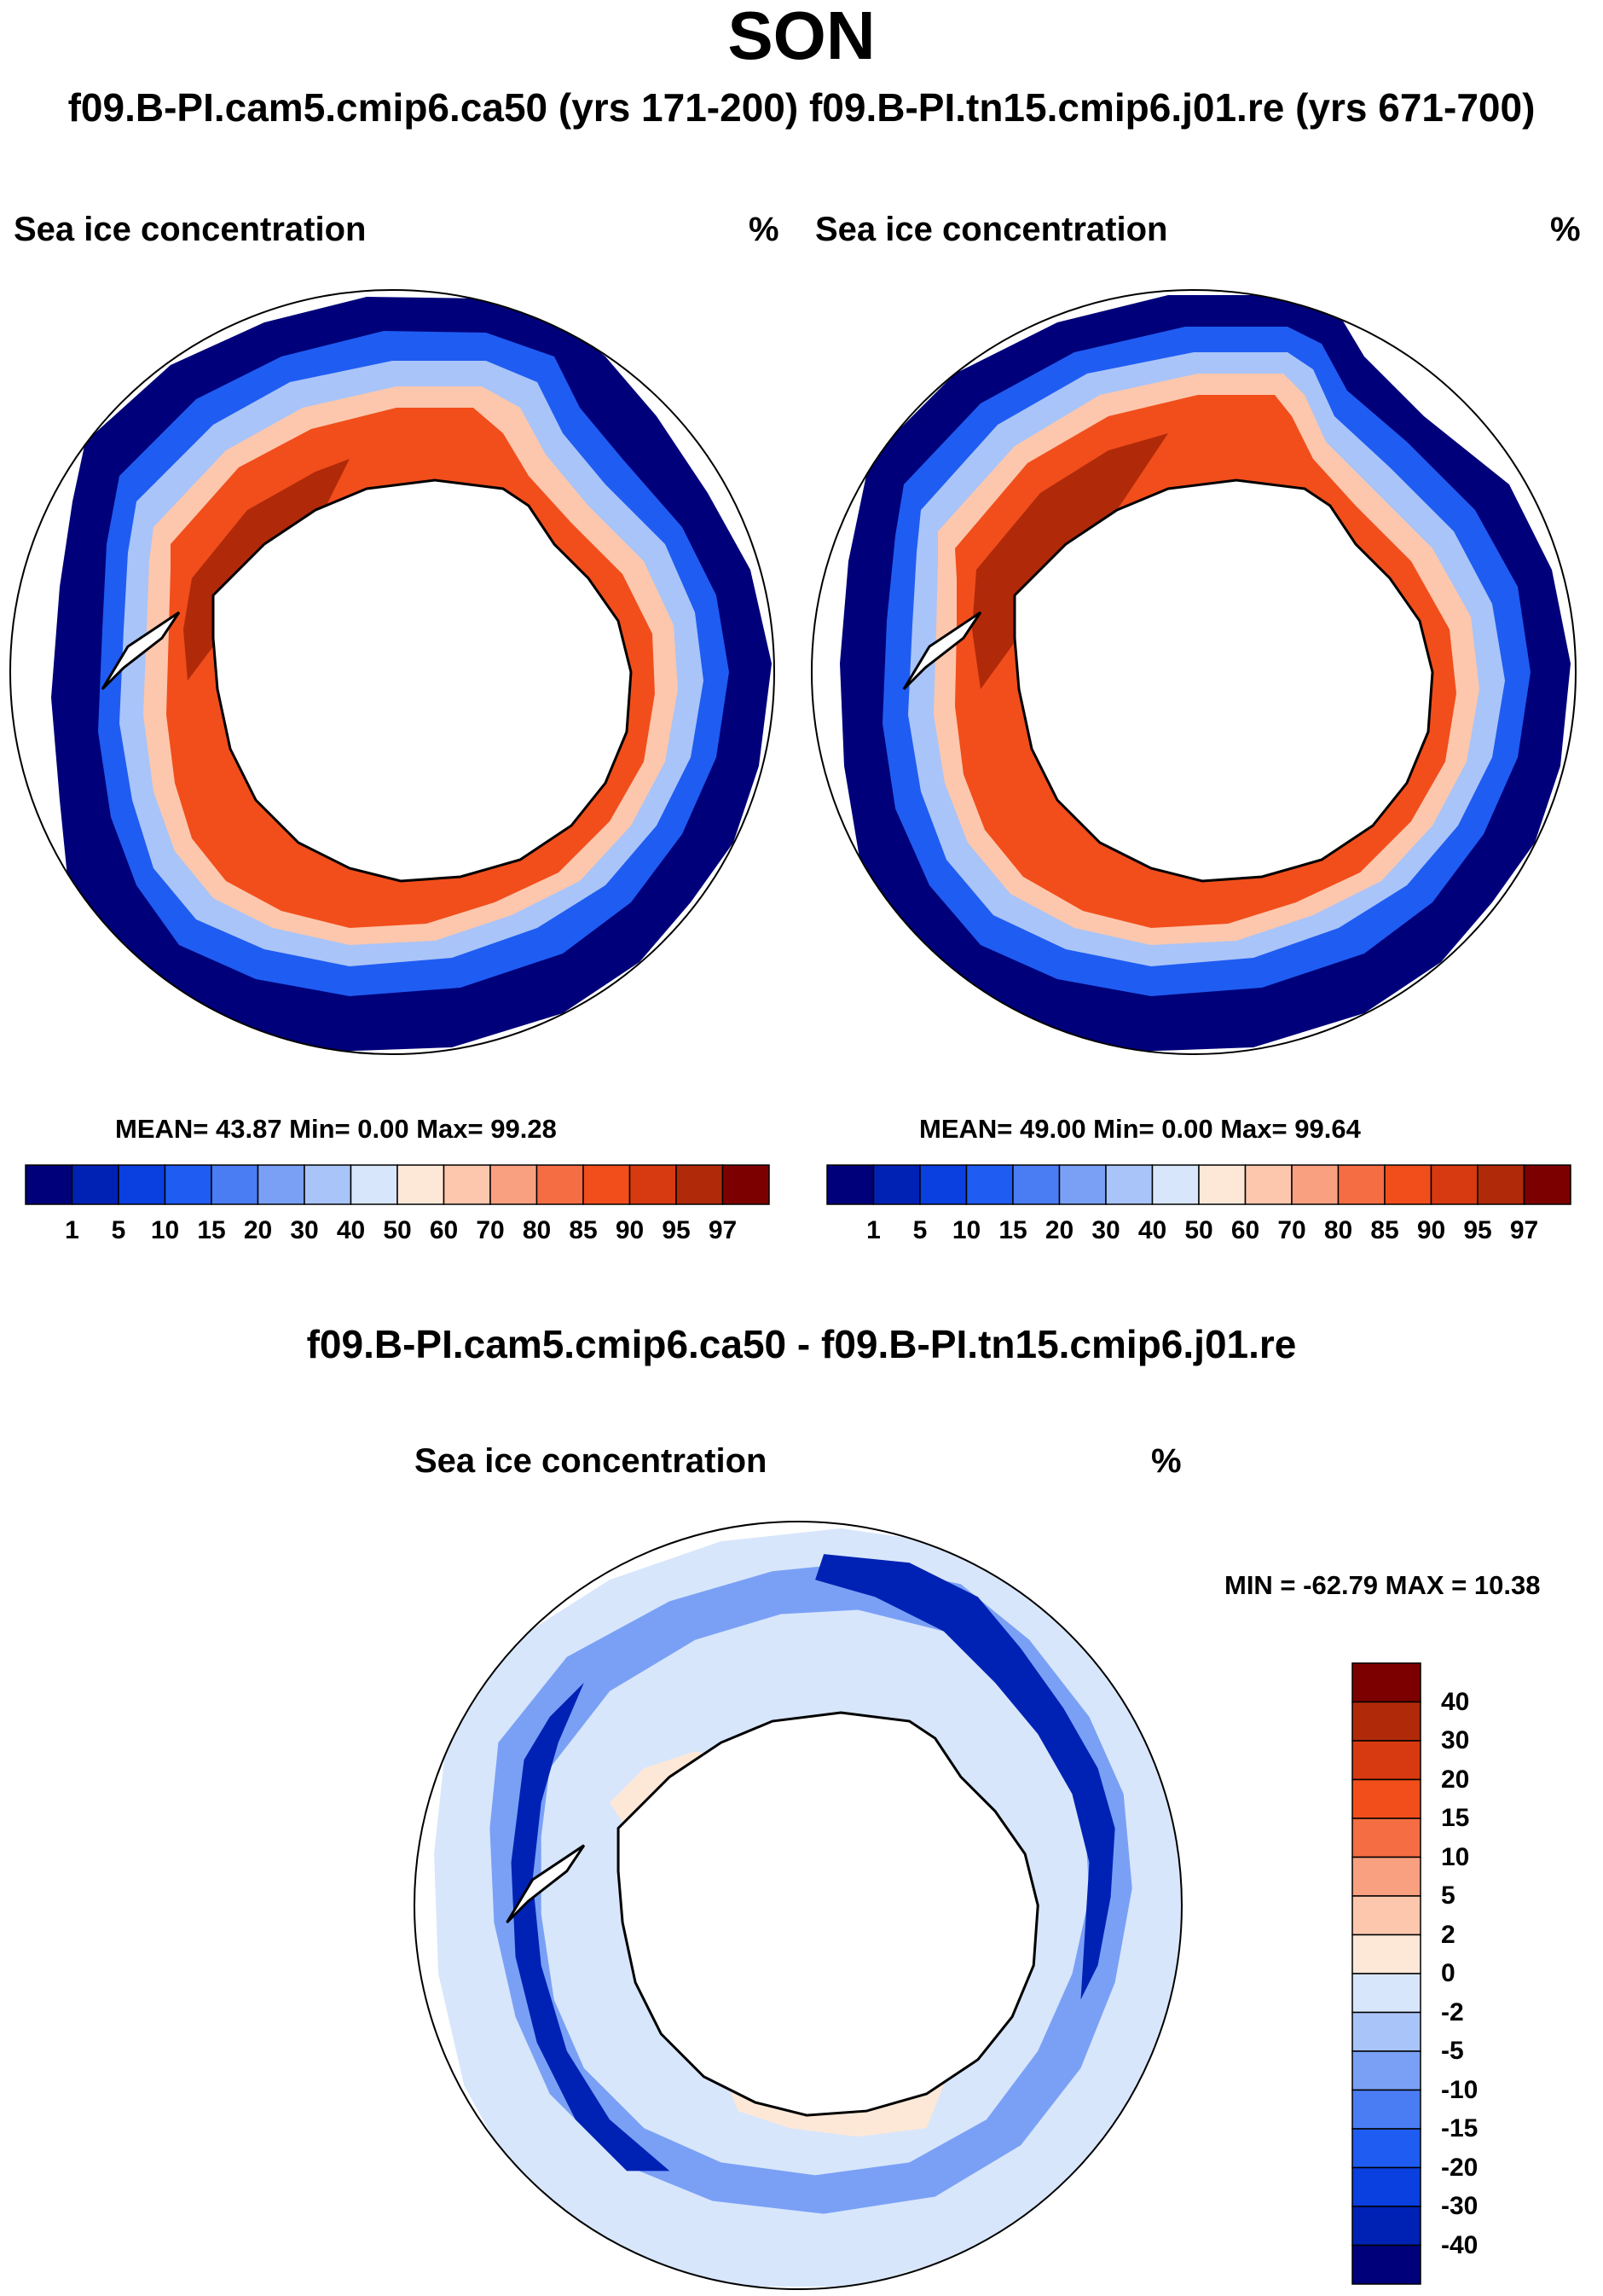 The image size is (1603, 2296). I want to click on panel2-colorbar-tick-label: 50, so click(1198, 1230).